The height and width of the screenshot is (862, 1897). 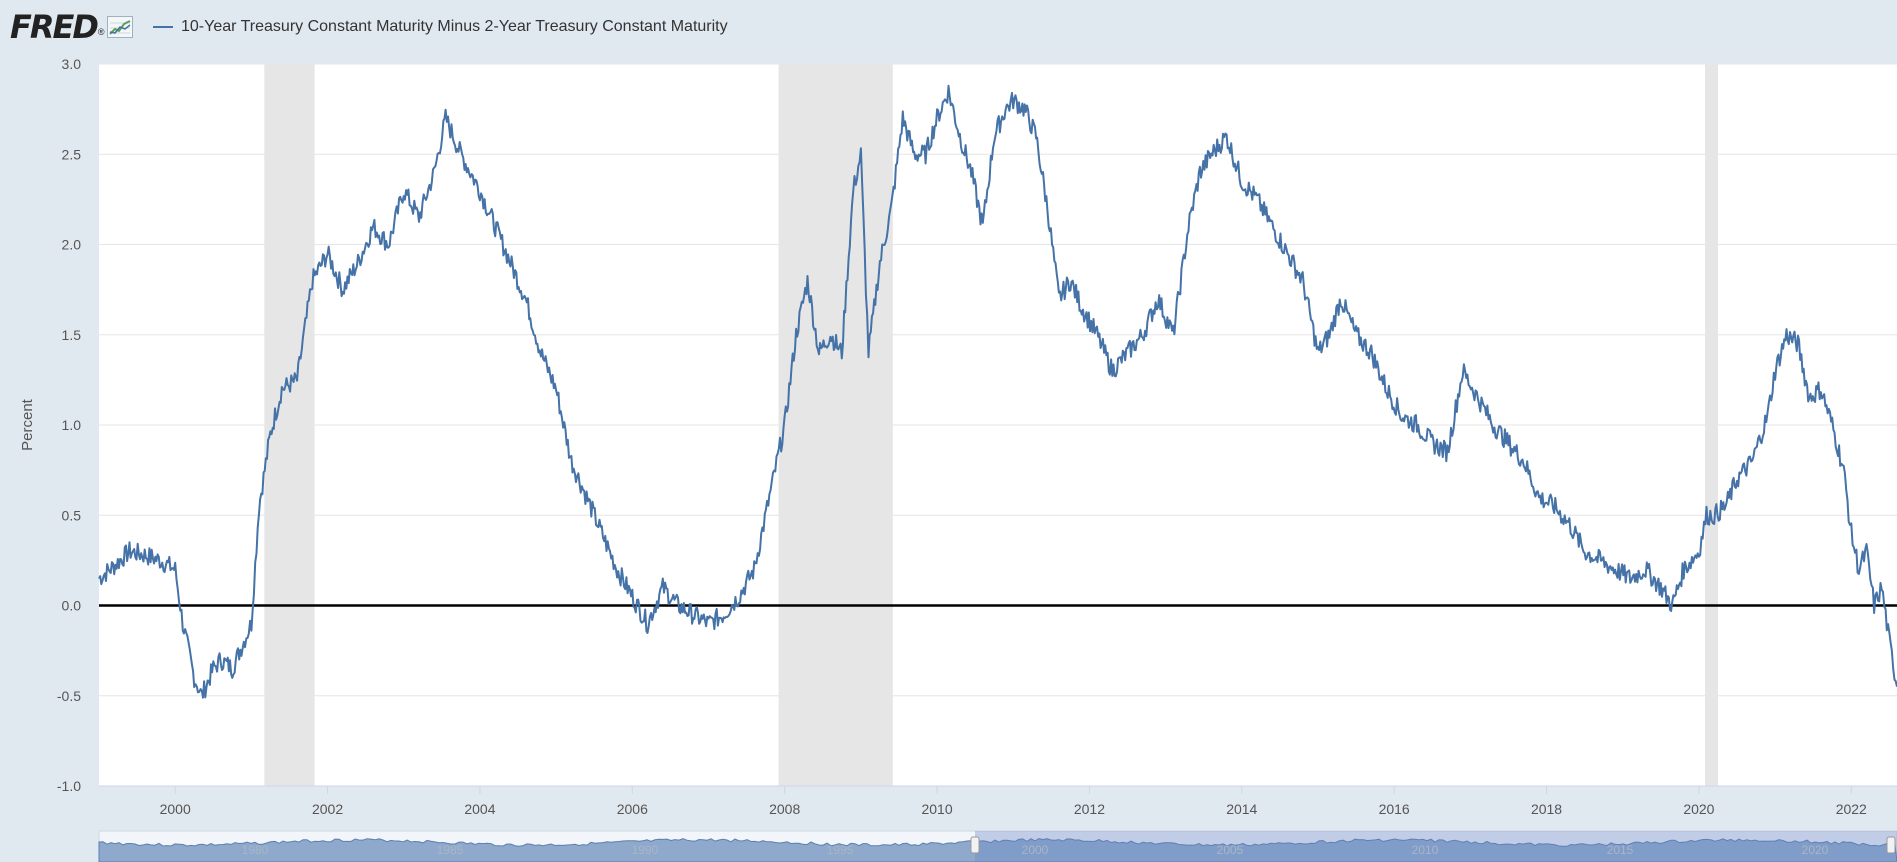 I want to click on navigator-selected-range, so click(x=1436, y=846).